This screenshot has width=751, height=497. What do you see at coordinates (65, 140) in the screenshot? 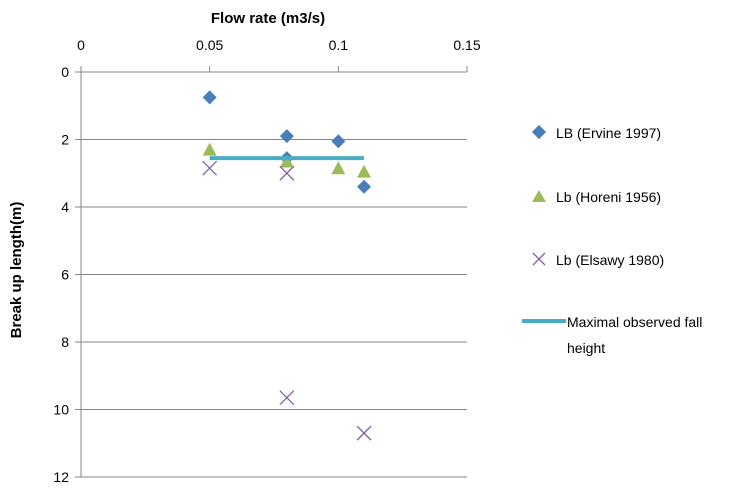
I see `y-tick-label: 2` at bounding box center [65, 140].